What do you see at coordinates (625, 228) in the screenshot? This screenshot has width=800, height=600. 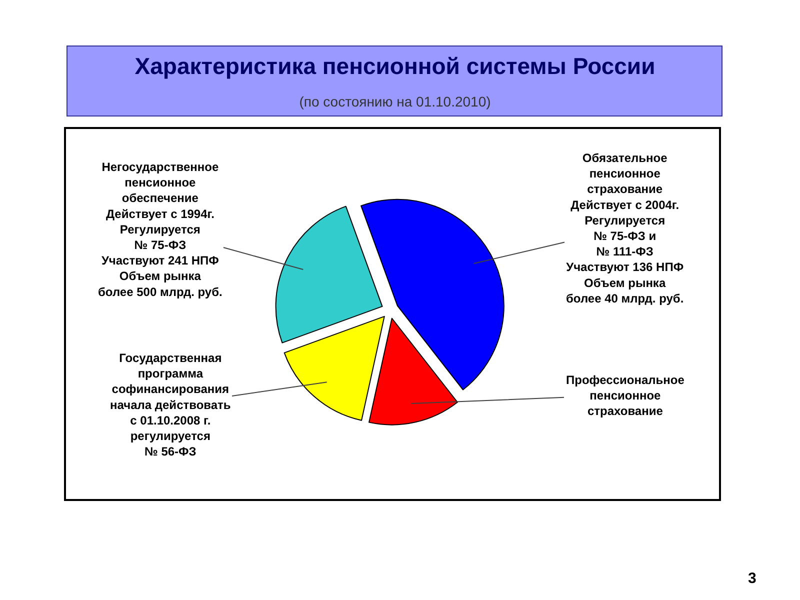 I see `category-label: Обязательное пенсионное страхование Действует с 2004г. Регулируется № 75-ФЗ и № 111-ФЗ Участвуют 136 НПФ Объем рынка более 40 млрд. руб.` at bounding box center [625, 228].